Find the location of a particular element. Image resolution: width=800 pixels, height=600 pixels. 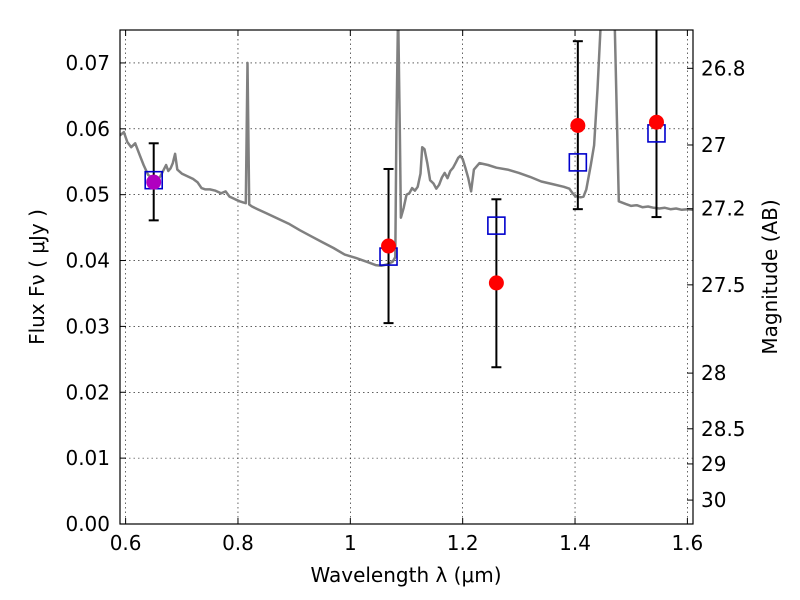

y2-tick-label-2: 27.2 is located at coordinates (723, 209).